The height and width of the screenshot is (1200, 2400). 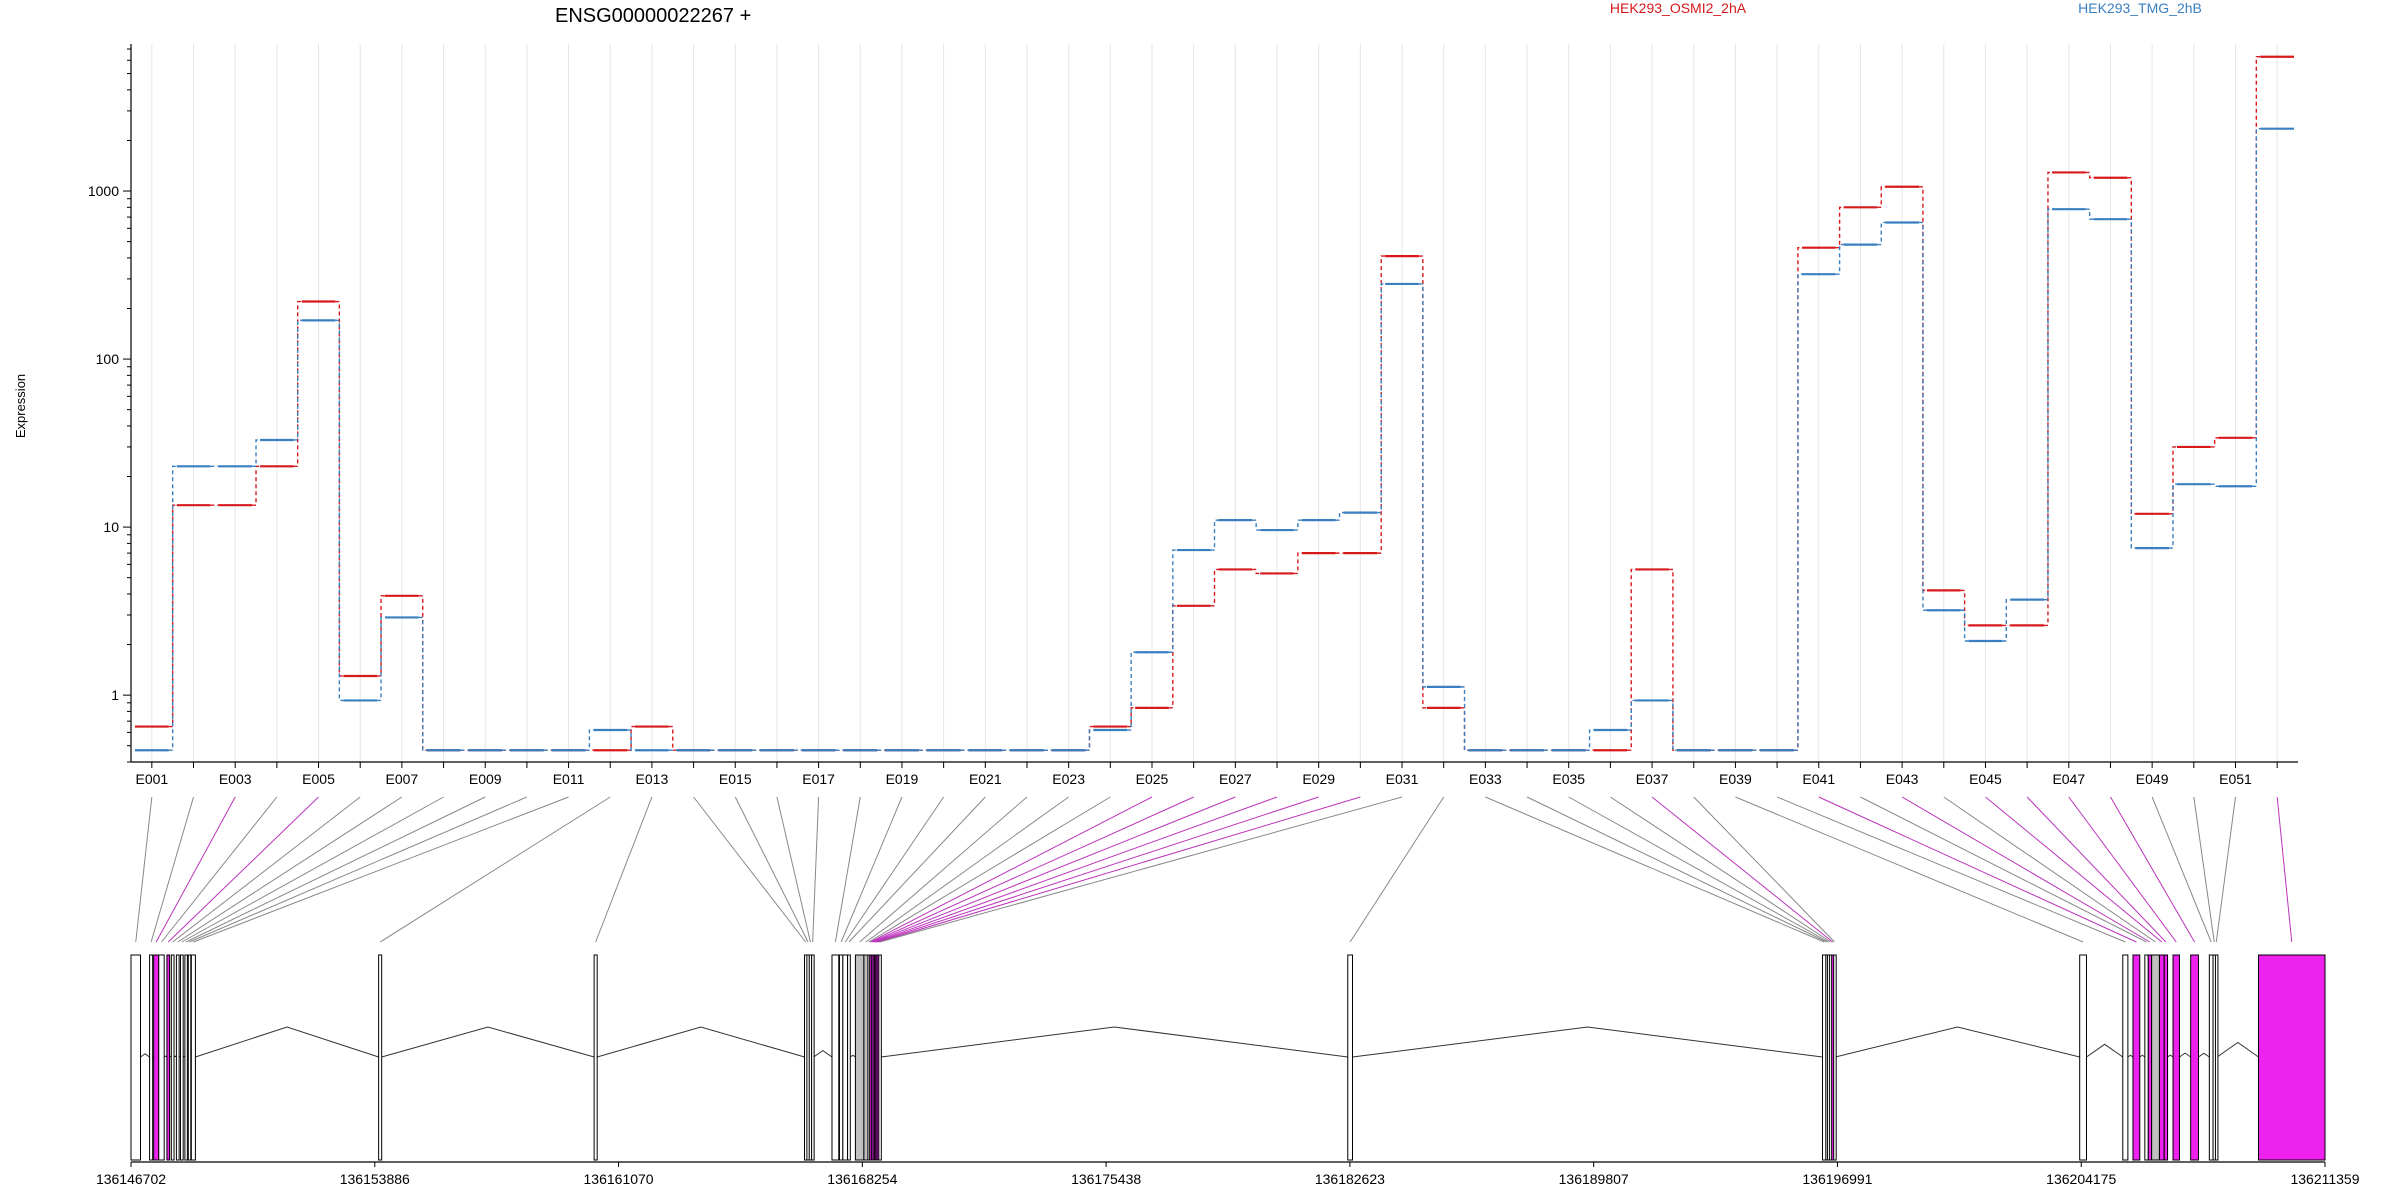 I want to click on exon-e018, so click(x=835, y=1057).